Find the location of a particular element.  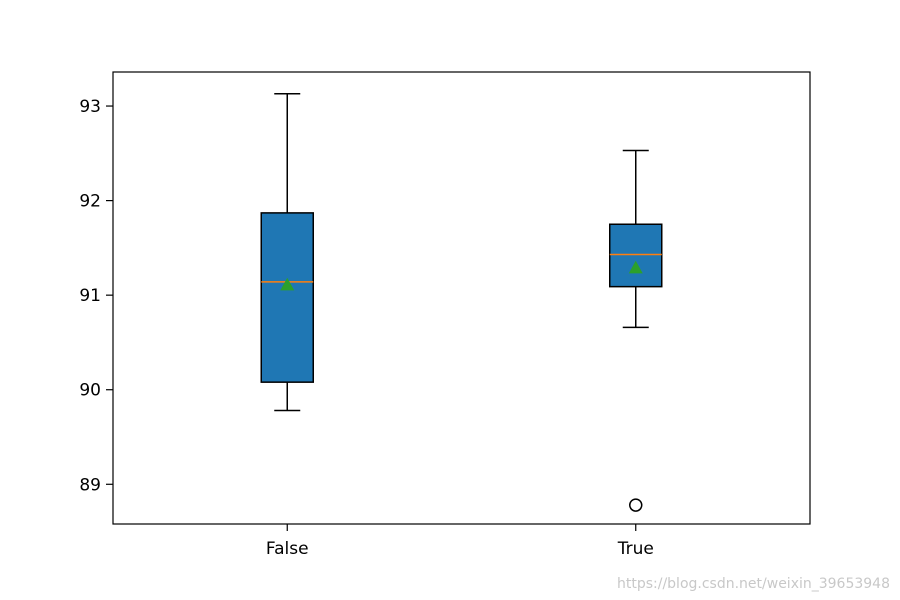

y-tick-label: 93 is located at coordinates (90, 107).